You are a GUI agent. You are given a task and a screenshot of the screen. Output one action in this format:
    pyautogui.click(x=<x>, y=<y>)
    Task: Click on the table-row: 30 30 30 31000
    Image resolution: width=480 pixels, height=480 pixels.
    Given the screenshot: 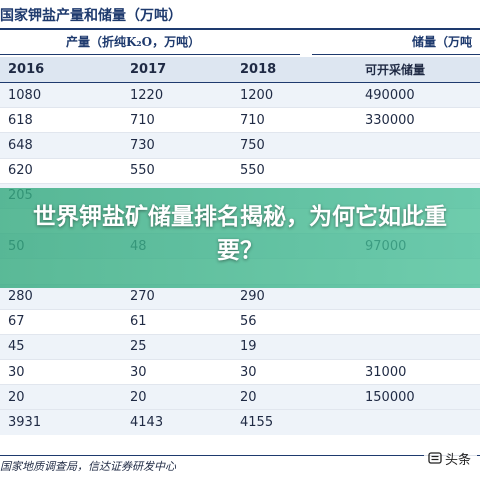 What is the action you would take?
    pyautogui.click(x=240, y=372)
    